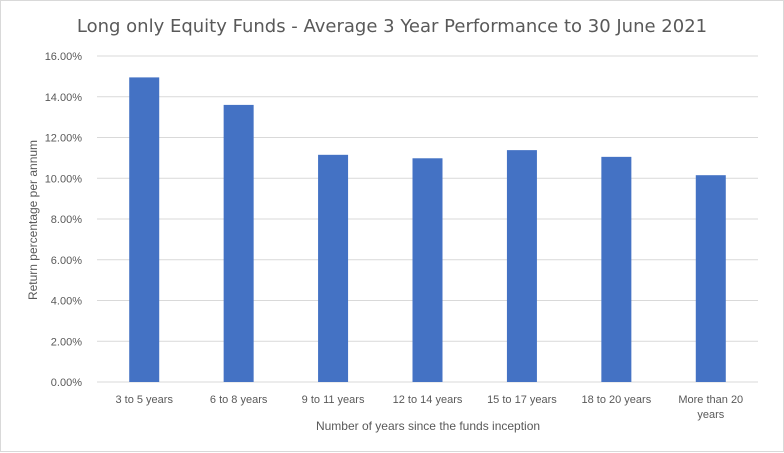 The width and height of the screenshot is (784, 453). Describe the element at coordinates (522, 400) in the screenshot. I see `x-tick-label: 15 to 17 years` at that location.